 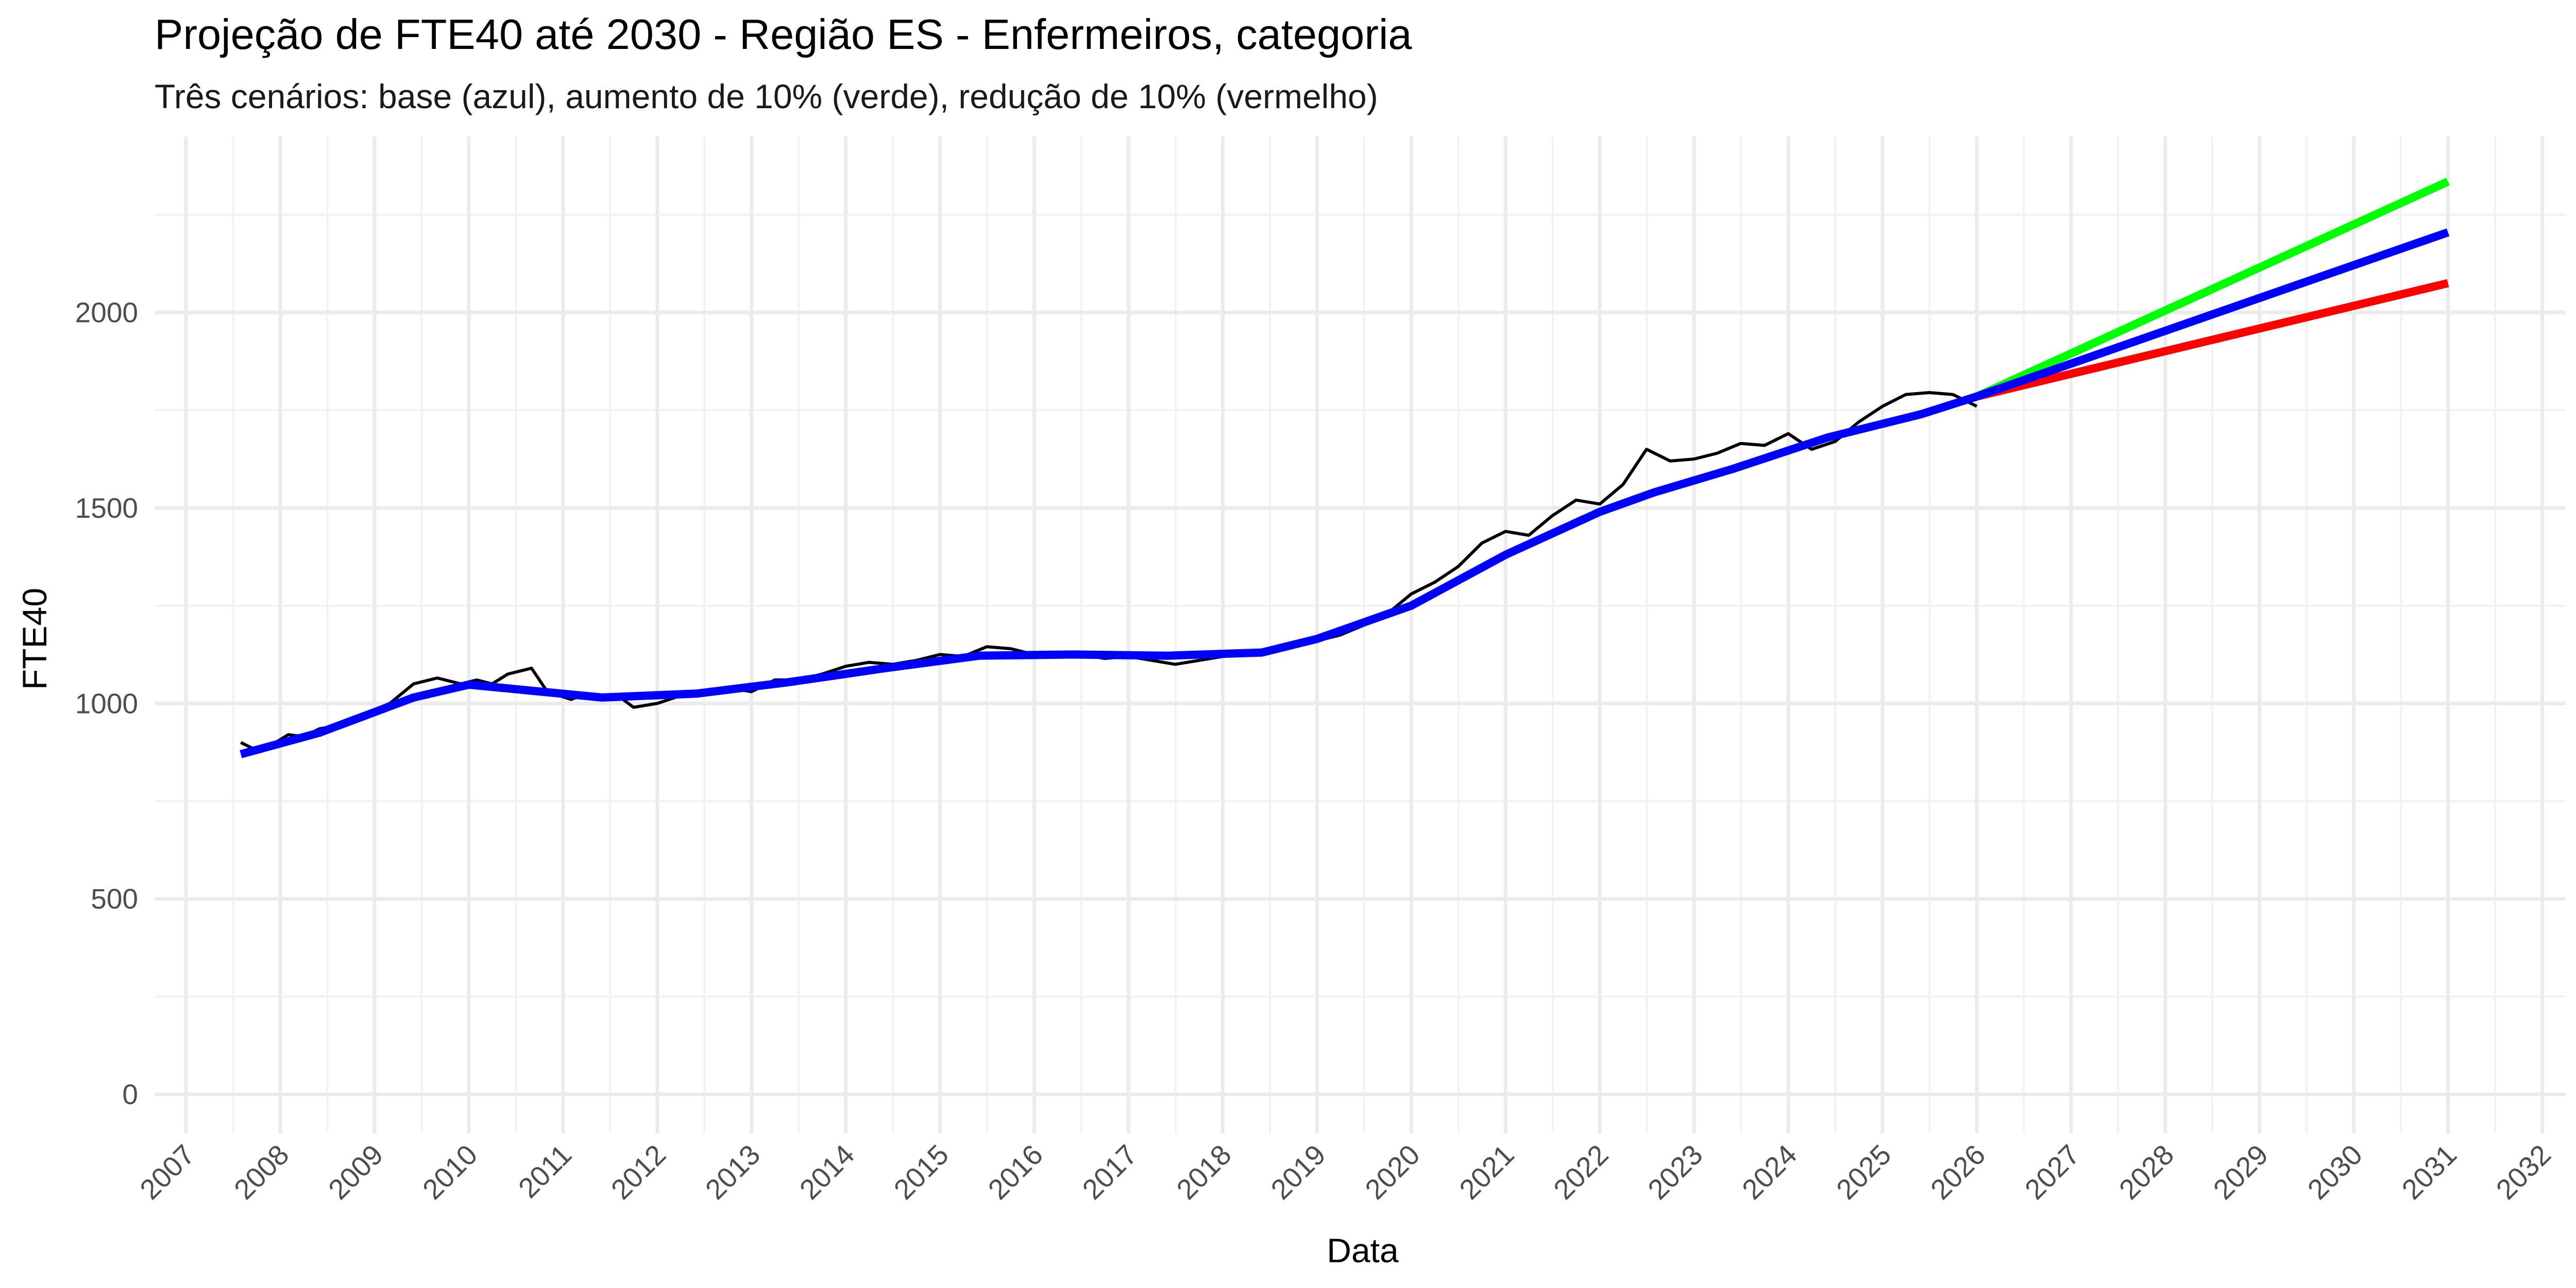 What do you see at coordinates (114, 899) in the screenshot?
I see `y-tick-label: 500` at bounding box center [114, 899].